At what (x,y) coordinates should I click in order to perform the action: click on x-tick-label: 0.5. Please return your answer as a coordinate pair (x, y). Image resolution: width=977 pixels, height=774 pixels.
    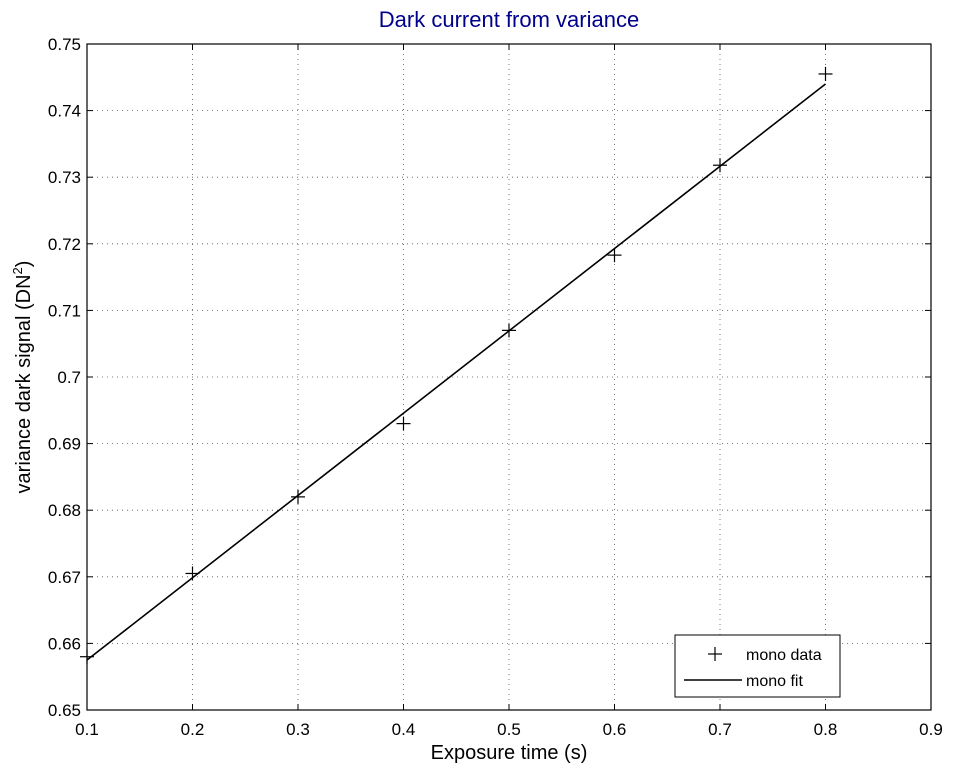
    Looking at the image, I should click on (509, 729).